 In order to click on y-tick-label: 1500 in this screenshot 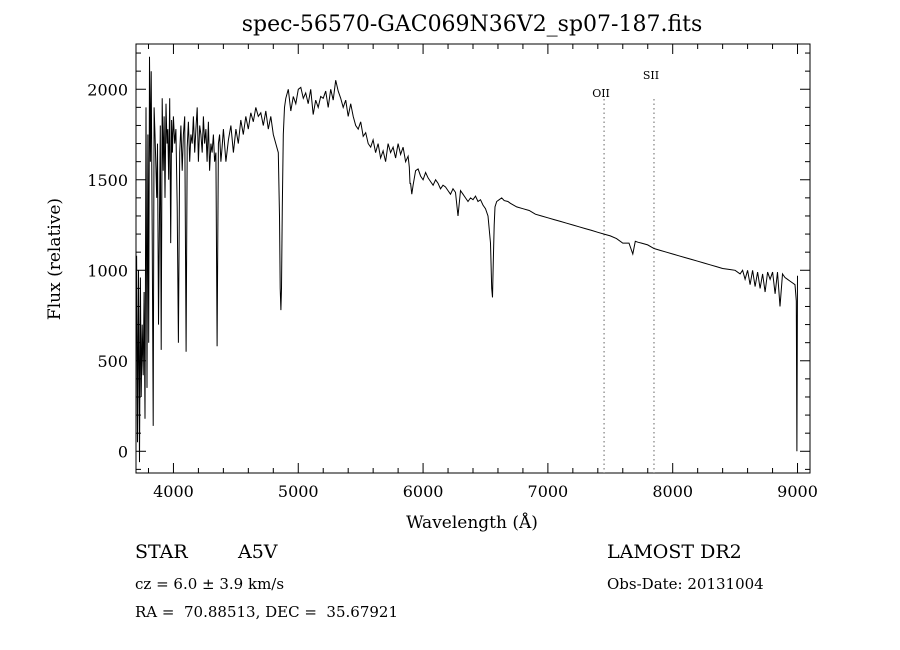, I will do `click(107, 180)`.